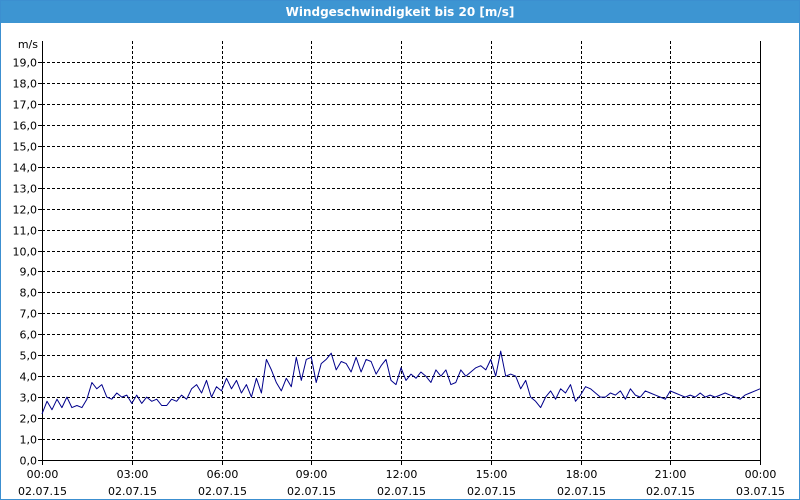 The width and height of the screenshot is (800, 500). I want to click on y-tick-label: 10,0, so click(25, 252).